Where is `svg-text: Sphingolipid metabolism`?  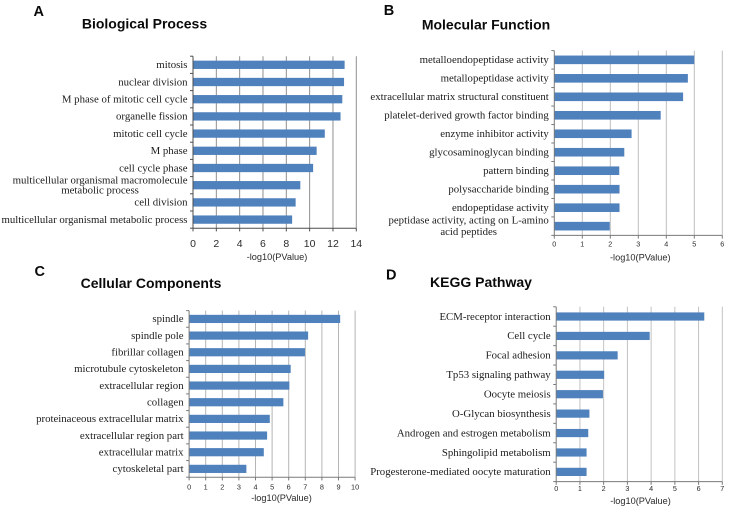 svg-text: Sphingolipid metabolism is located at coordinates (496, 453).